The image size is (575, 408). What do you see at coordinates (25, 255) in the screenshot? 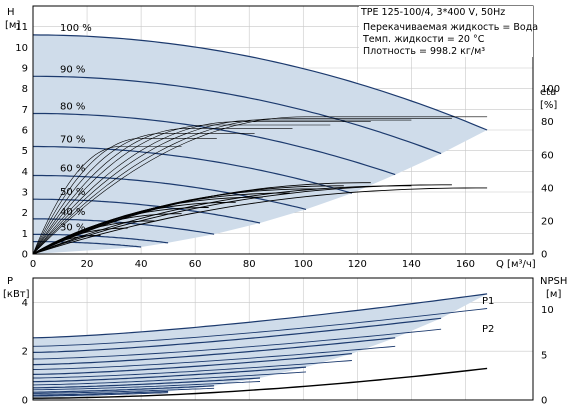
I see `head-tick-label: 0` at bounding box center [25, 255].